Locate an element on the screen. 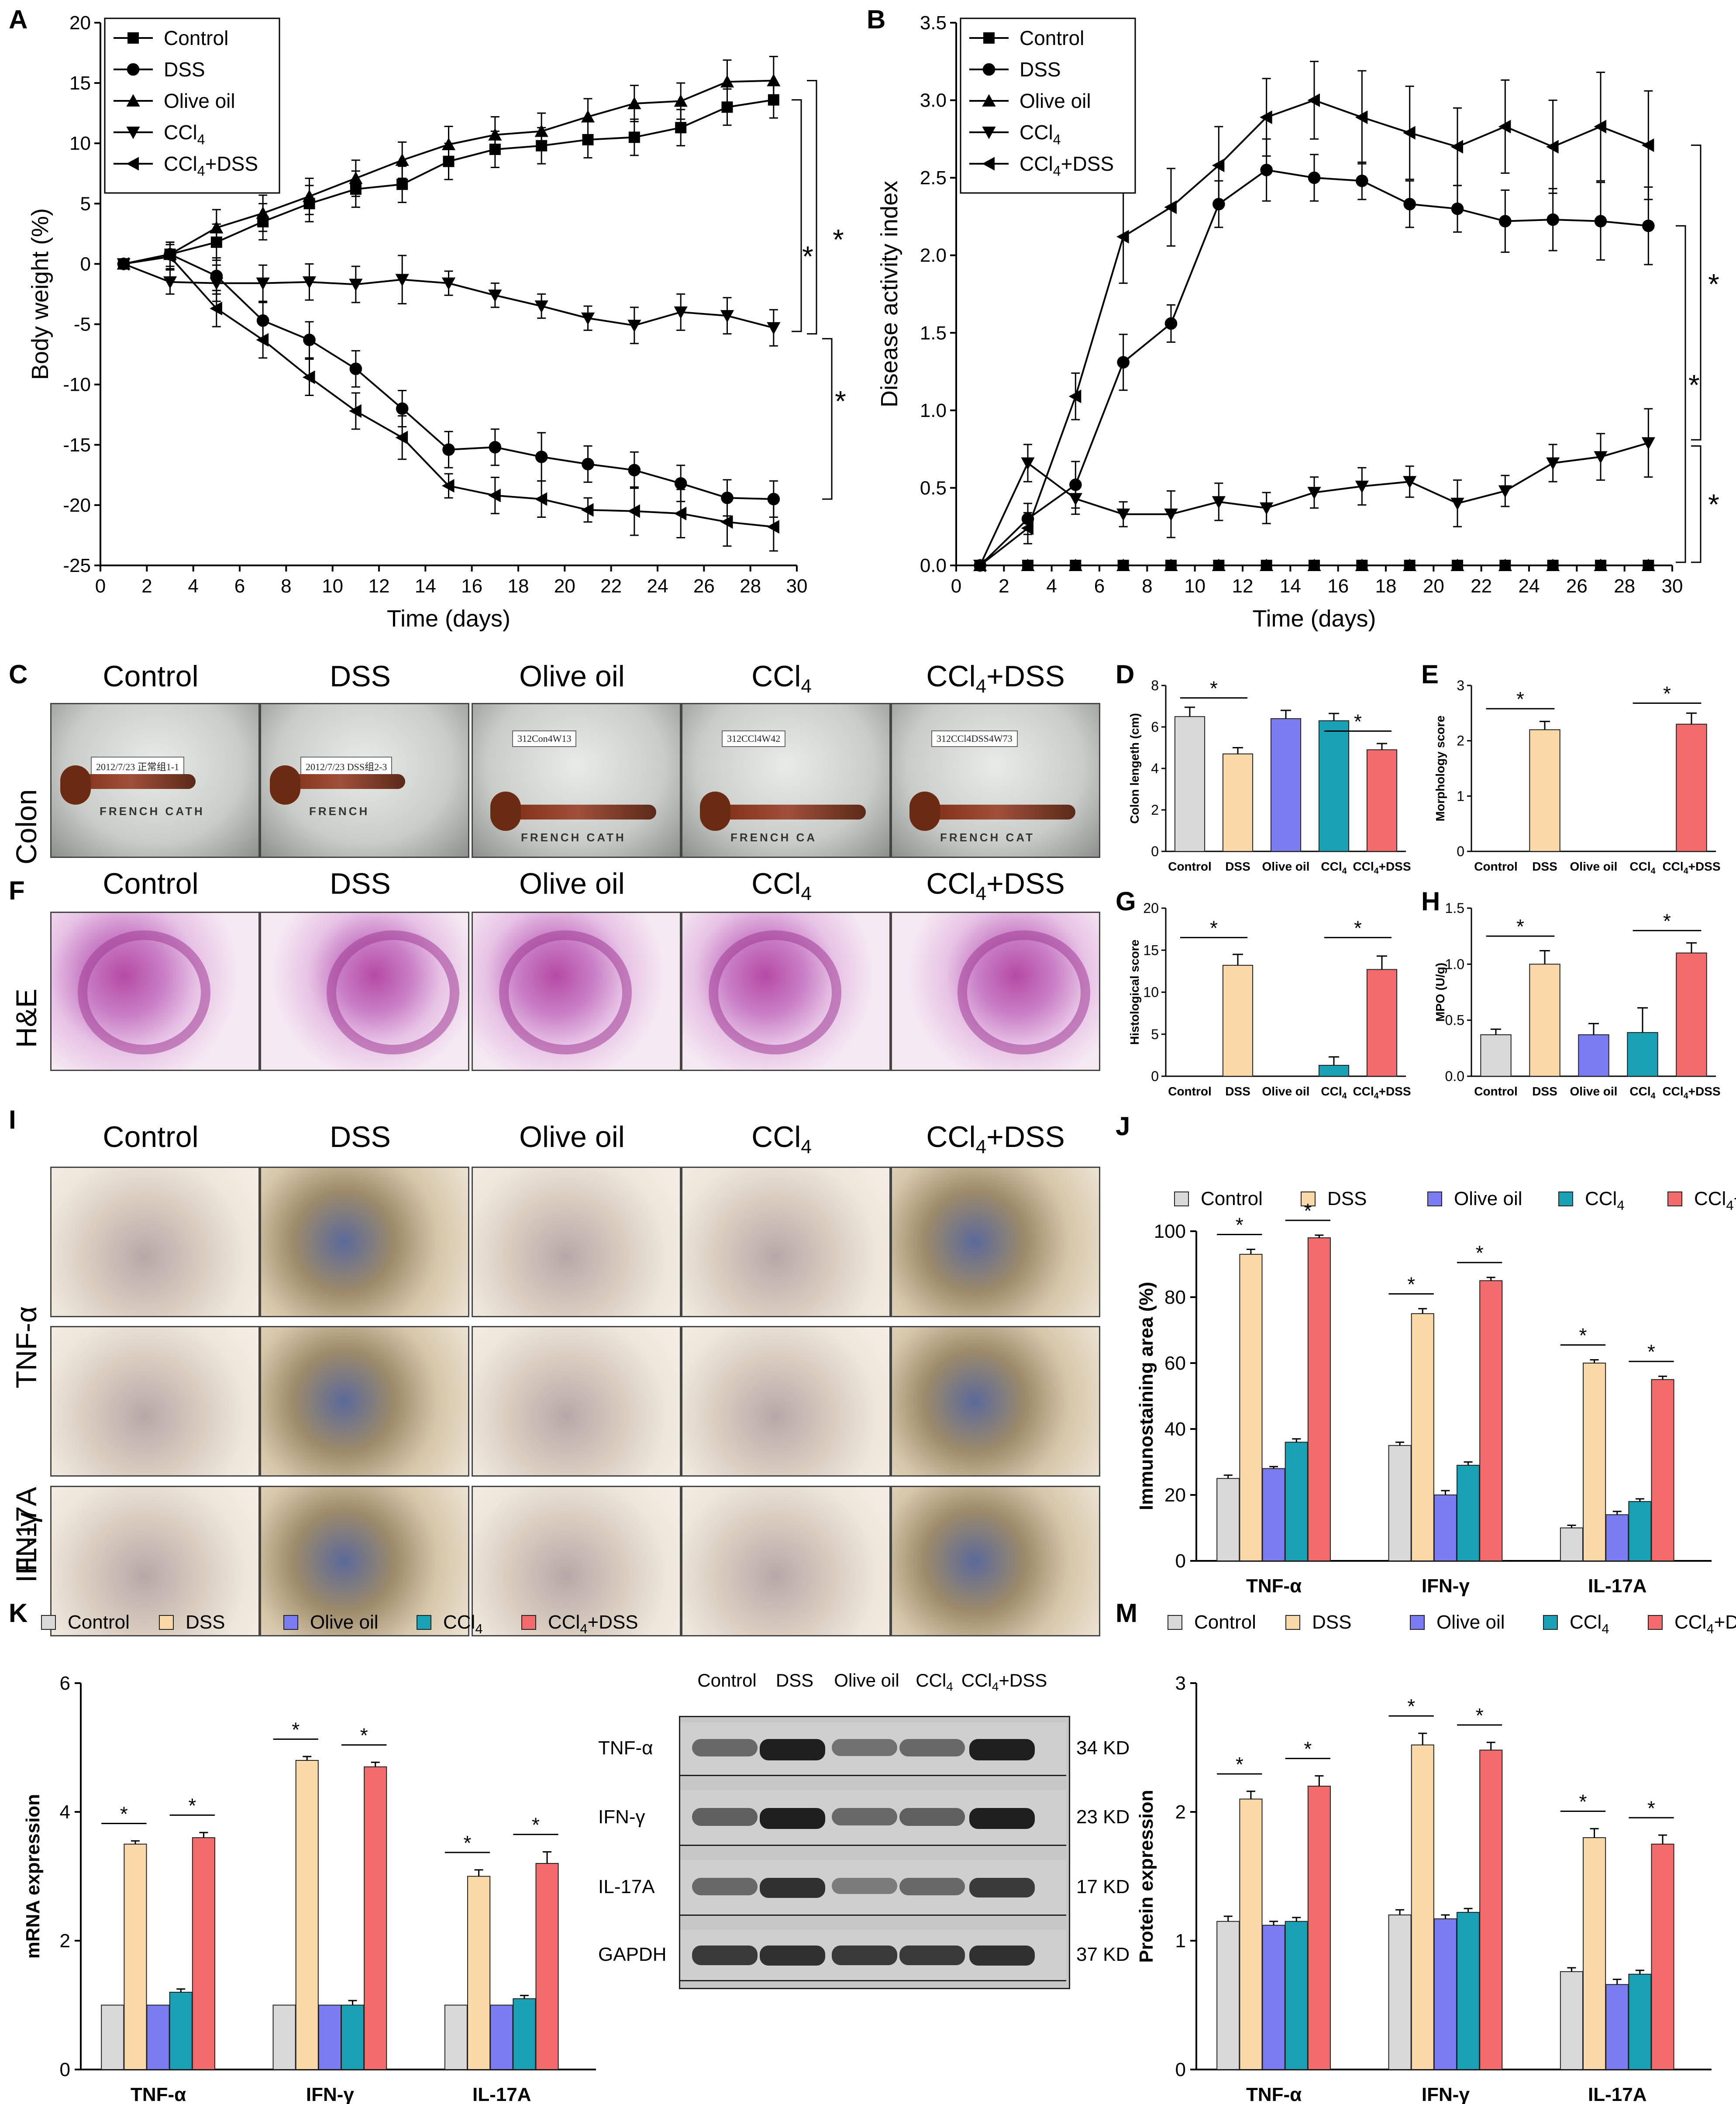  y-axis-label: Body weight (%) is located at coordinates (40, 294).